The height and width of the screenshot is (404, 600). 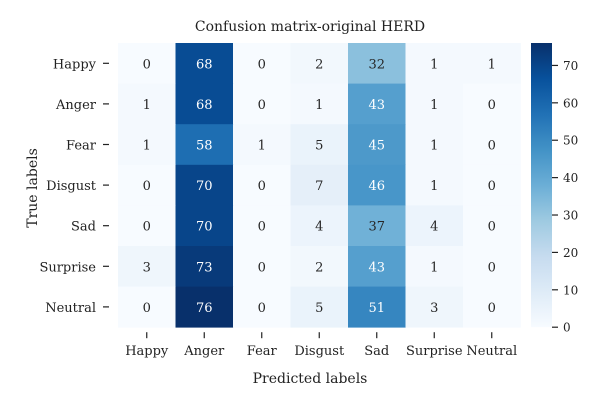 I want to click on y-axis-label: True labels, so click(x=33, y=188).